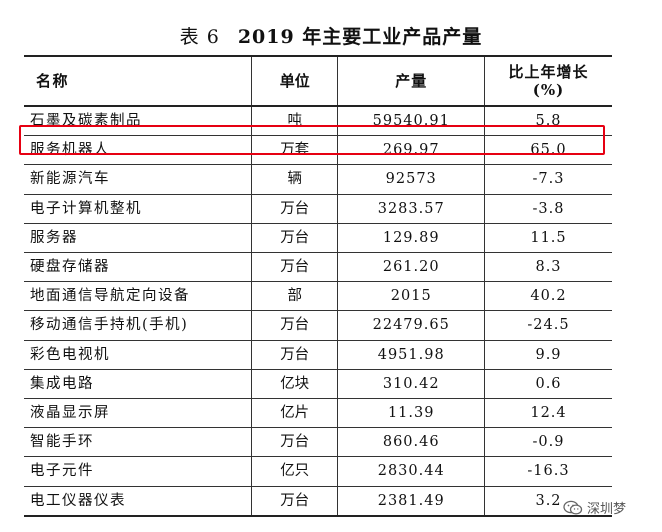 The height and width of the screenshot is (532, 662). What do you see at coordinates (548, 121) in the screenshot?
I see `cell-growth: 5.8` at bounding box center [548, 121].